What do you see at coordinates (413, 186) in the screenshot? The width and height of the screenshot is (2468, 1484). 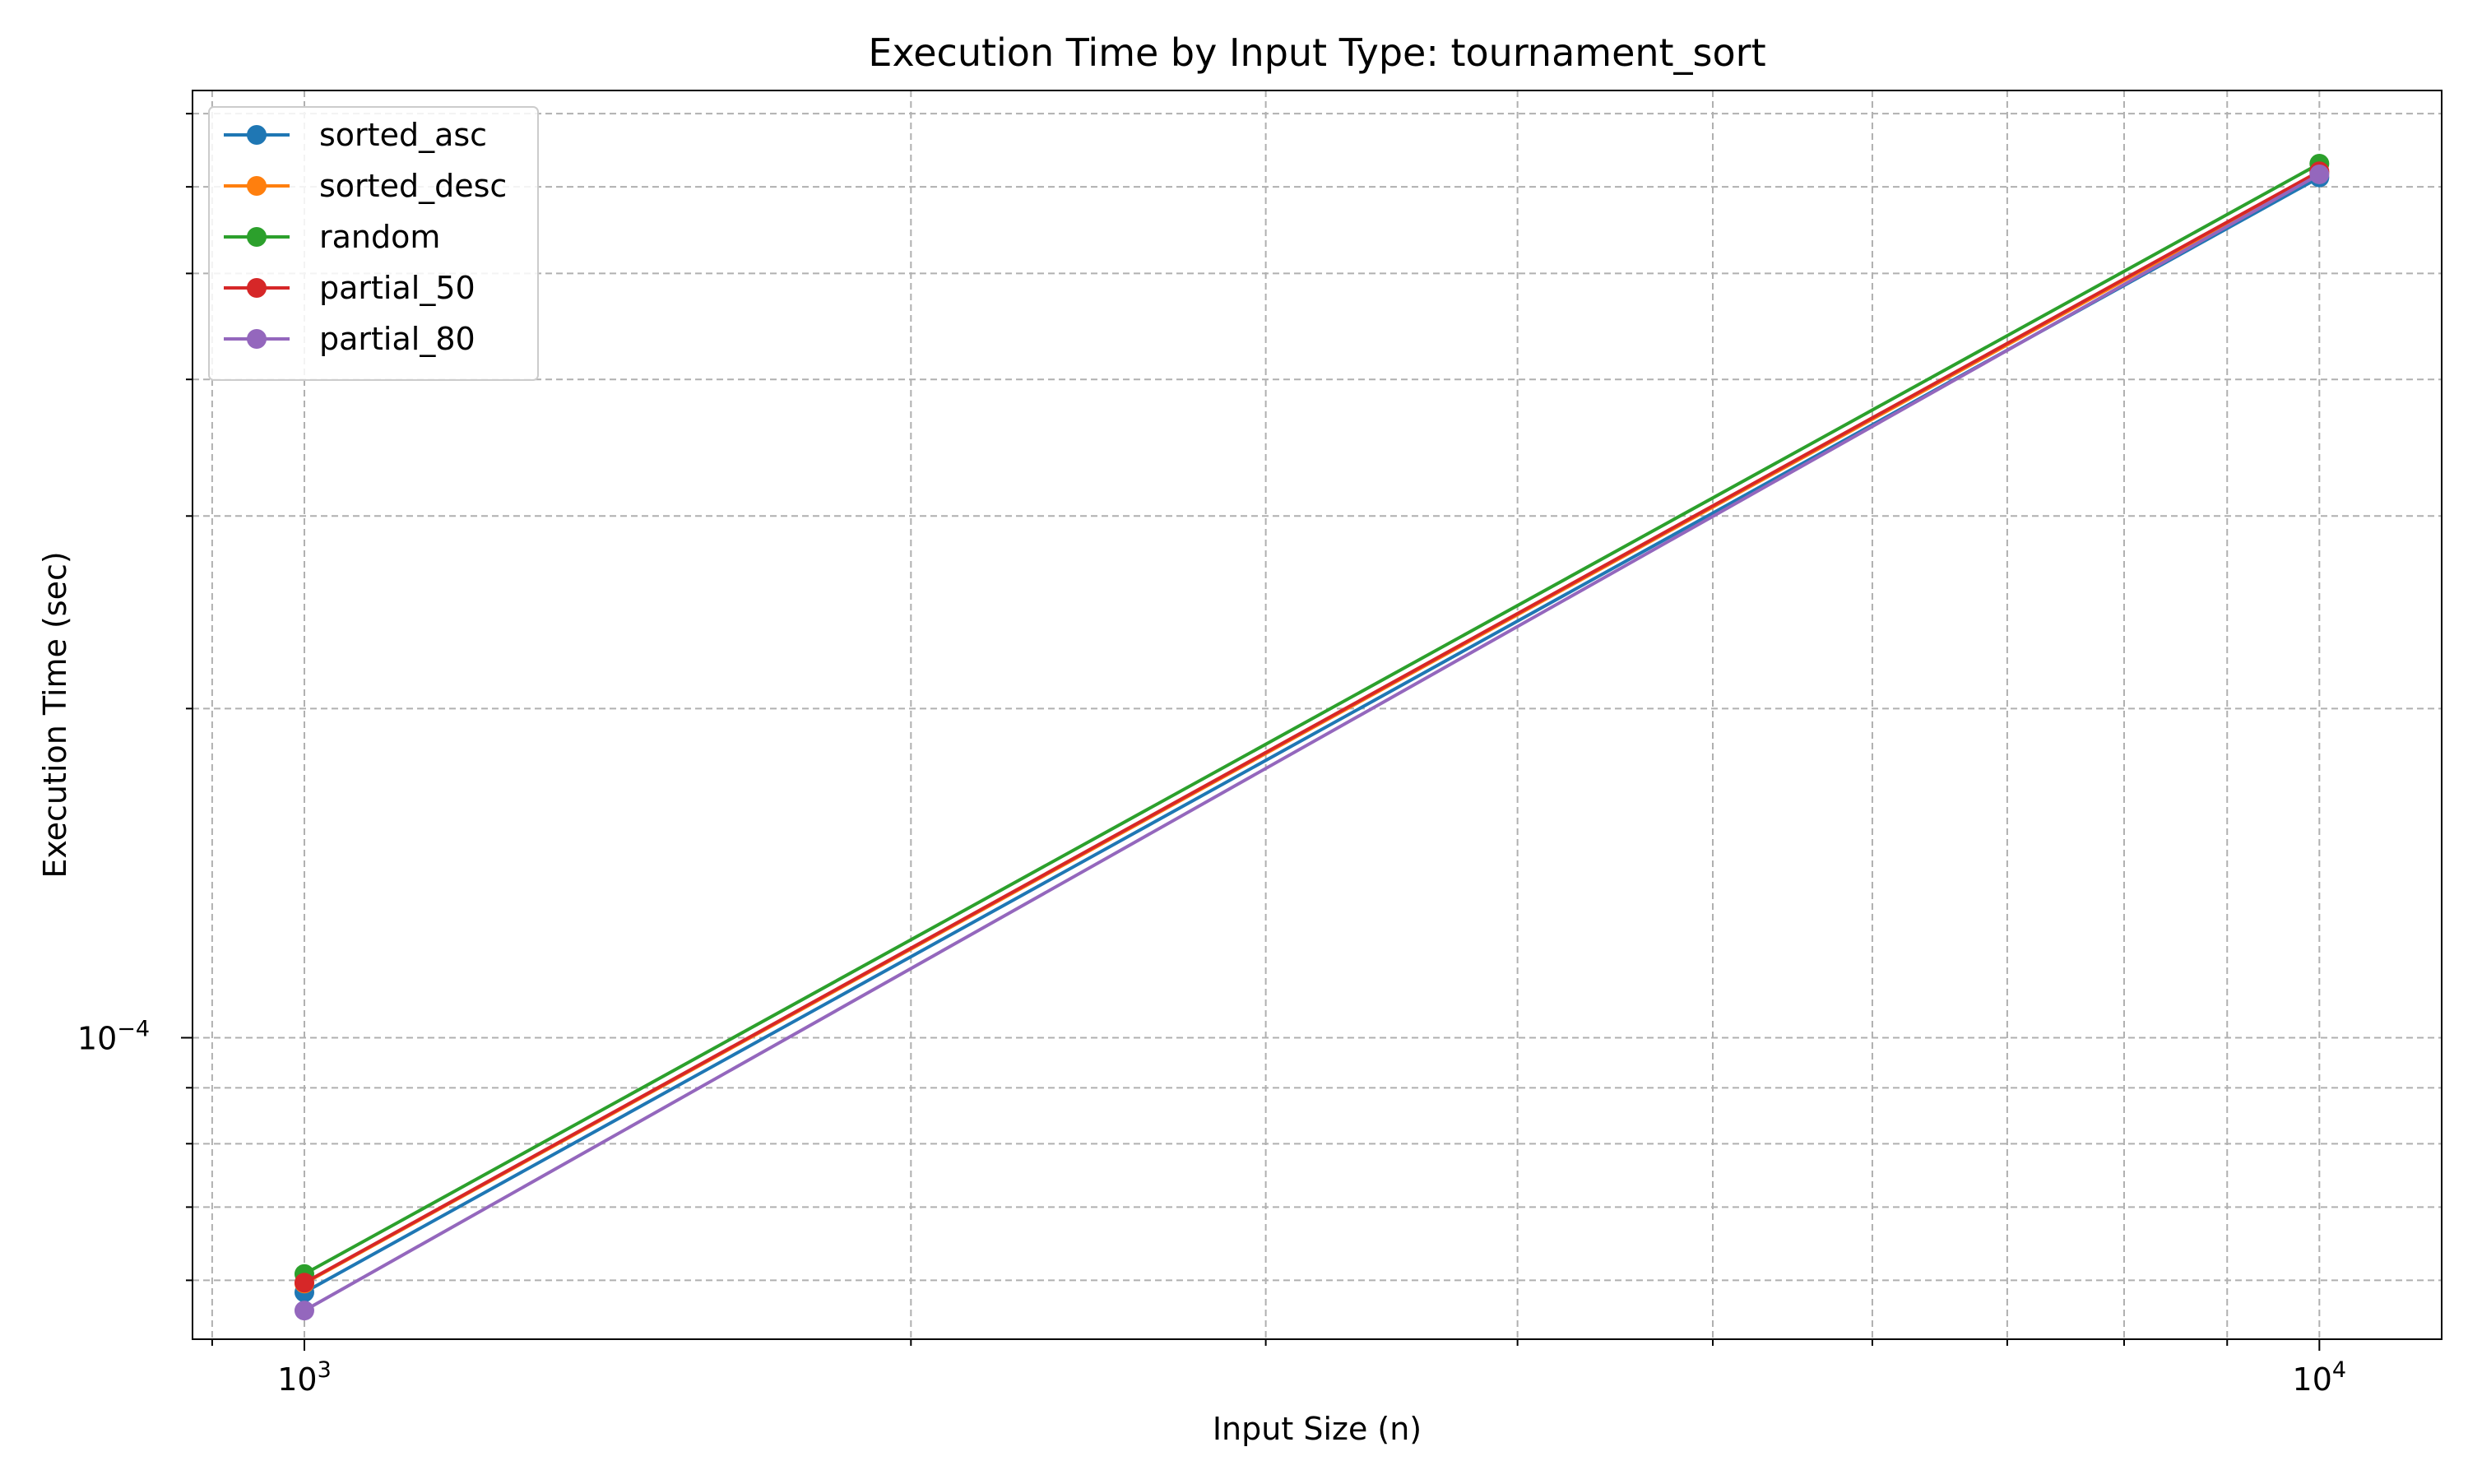 I see `legend-label: sorted_desc` at bounding box center [413, 186].